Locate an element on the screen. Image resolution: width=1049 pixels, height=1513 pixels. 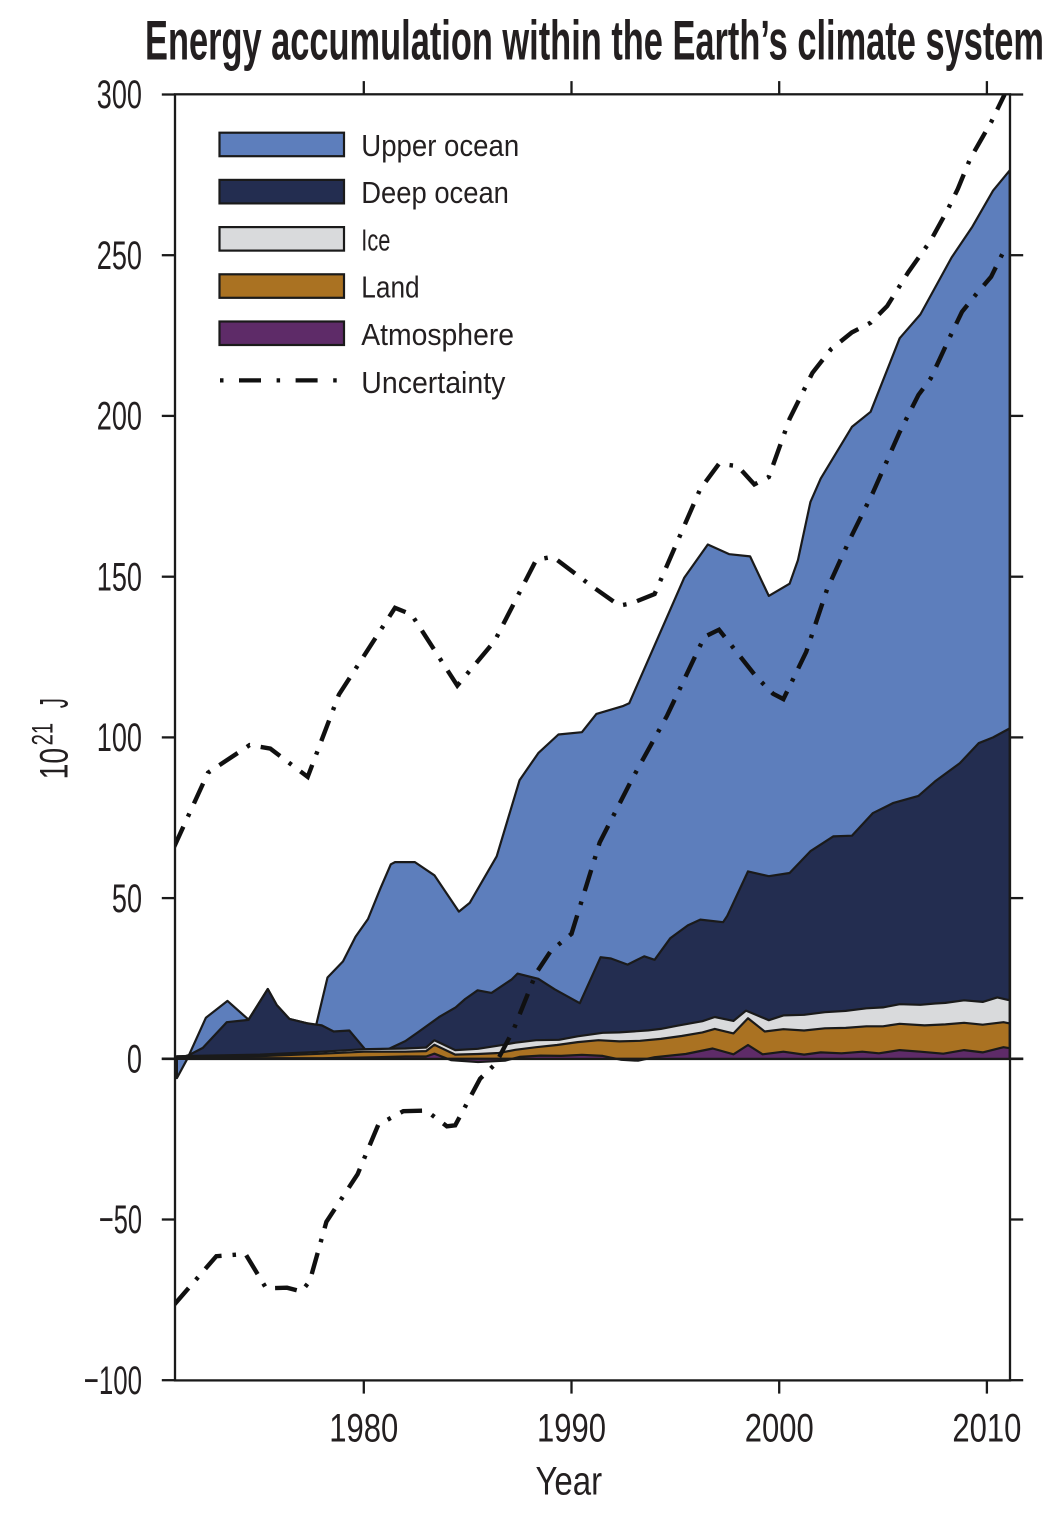
svg-text: 21 is located at coordinates (42, 734).